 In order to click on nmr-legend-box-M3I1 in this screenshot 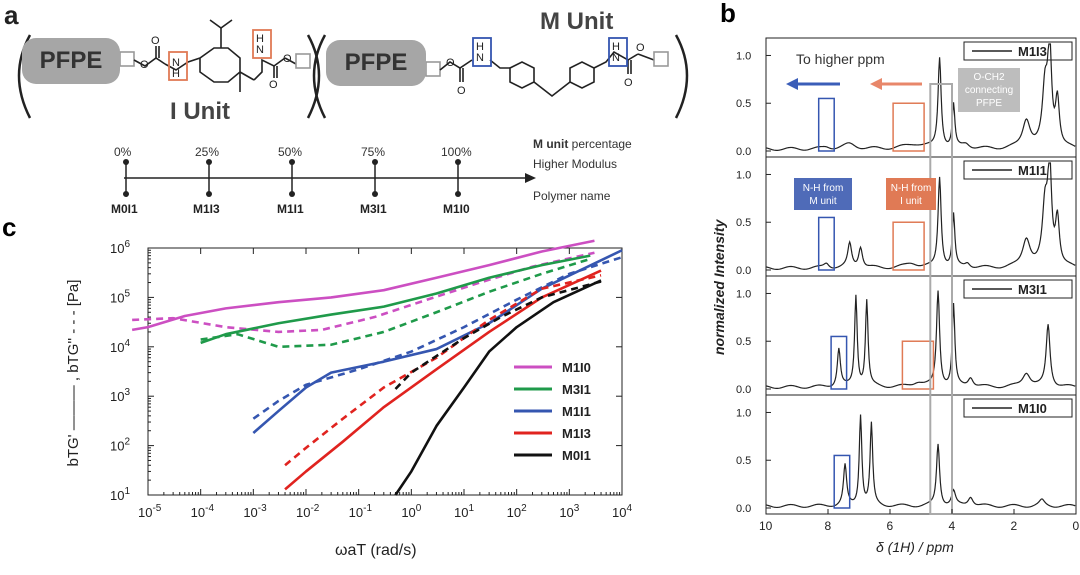, I will do `click(1018, 289)`.